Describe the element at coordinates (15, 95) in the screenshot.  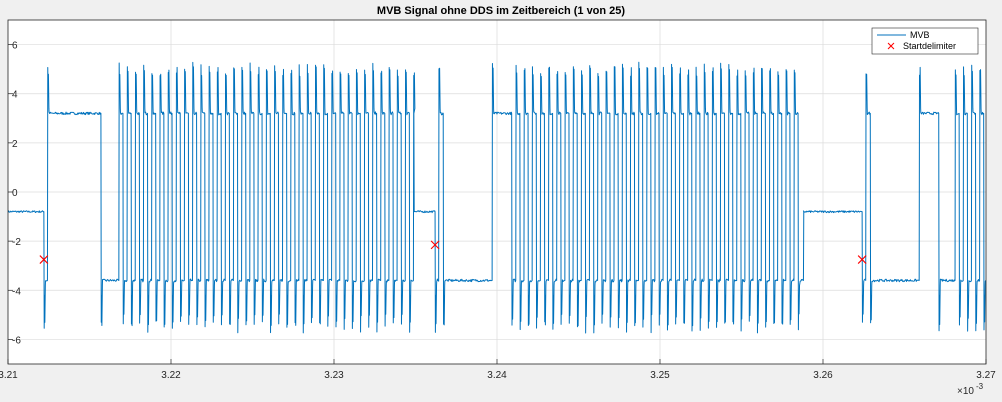
I see `y-tick-label: 4` at that location.